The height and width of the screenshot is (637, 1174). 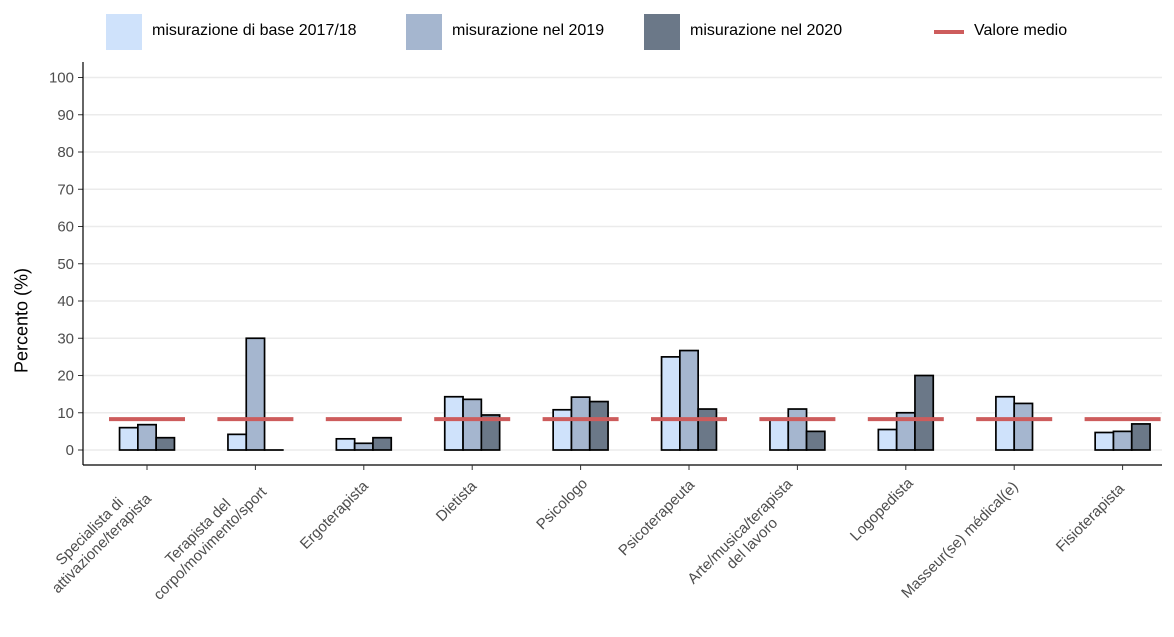 What do you see at coordinates (740, 531) in the screenshot?
I see `x-tick-label-line: Arte/musica/terapista` at bounding box center [740, 531].